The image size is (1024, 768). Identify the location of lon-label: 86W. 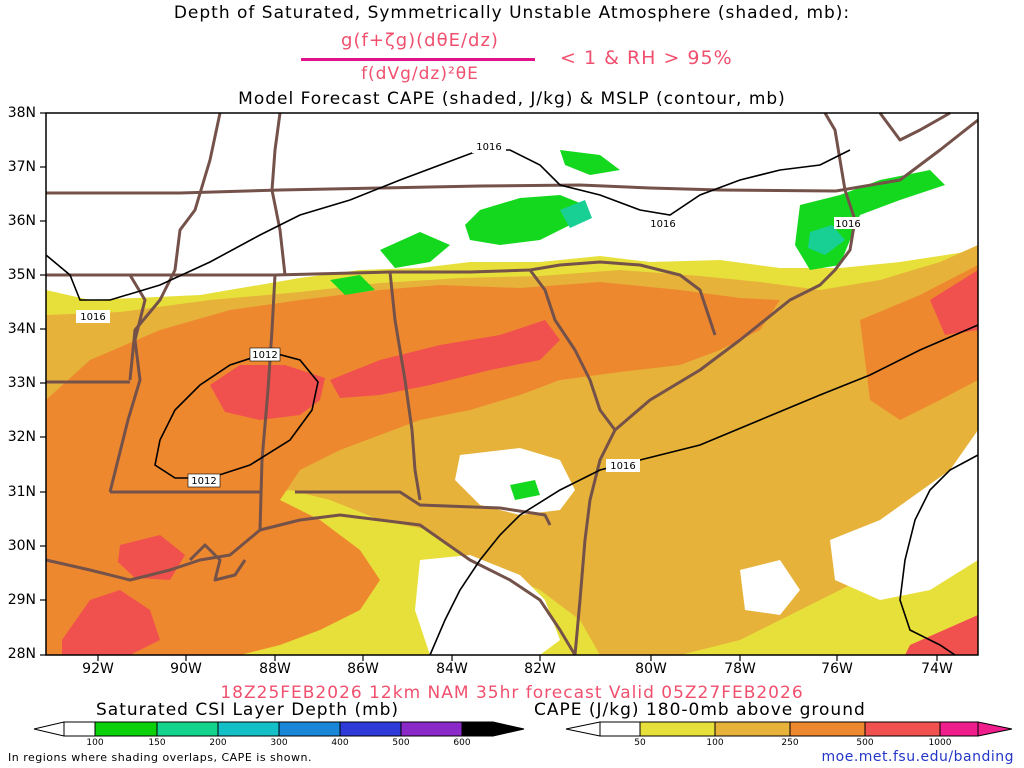
(363, 669).